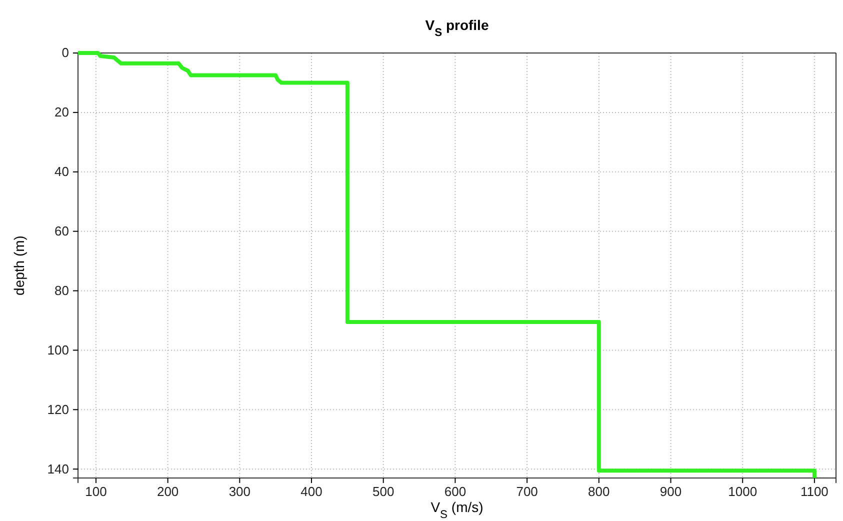 Image resolution: width=843 pixels, height=521 pixels. I want to click on y-tick-label: 20, so click(61, 112).